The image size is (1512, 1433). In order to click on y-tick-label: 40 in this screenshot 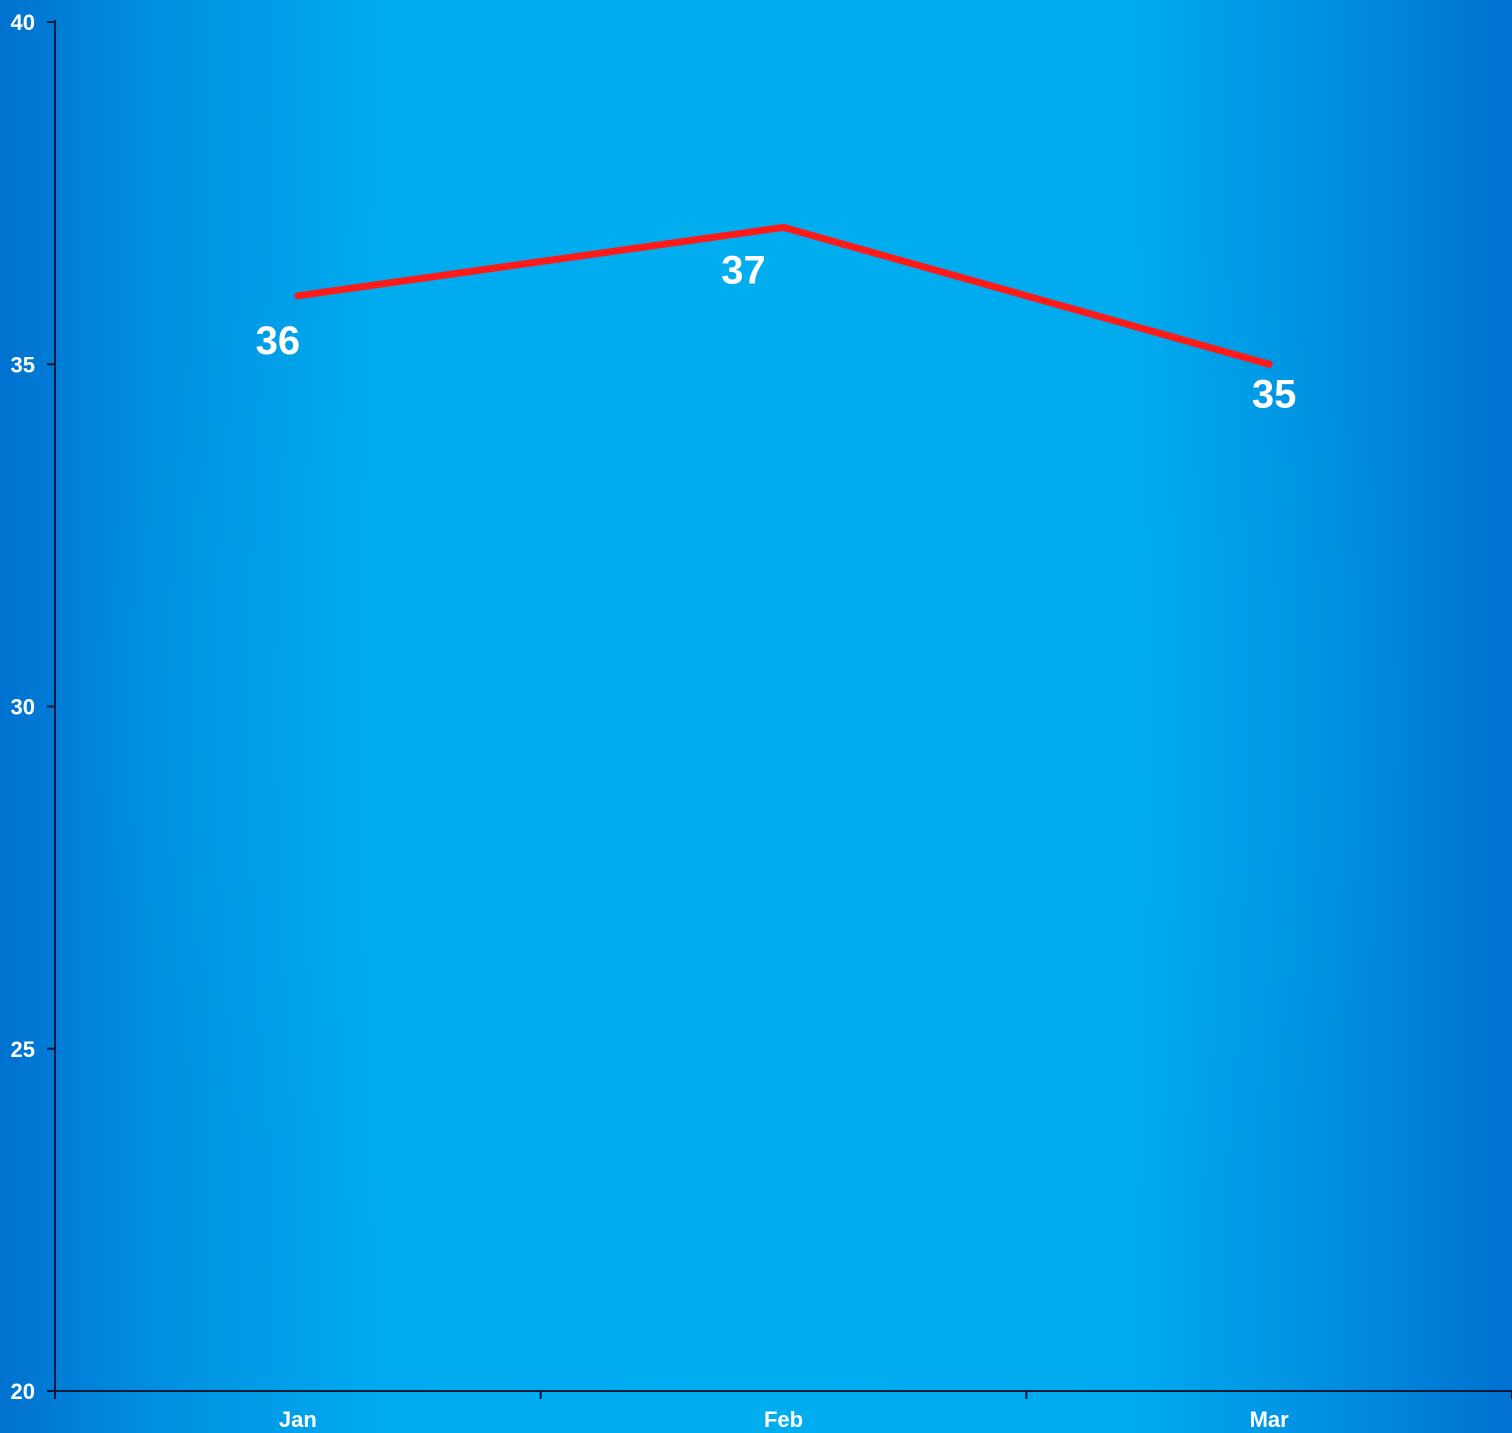, I will do `click(23, 22)`.